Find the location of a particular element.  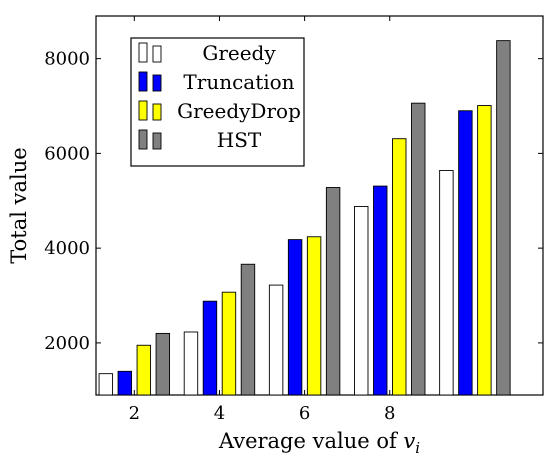

x-tick-label: 6 is located at coordinates (304, 413).